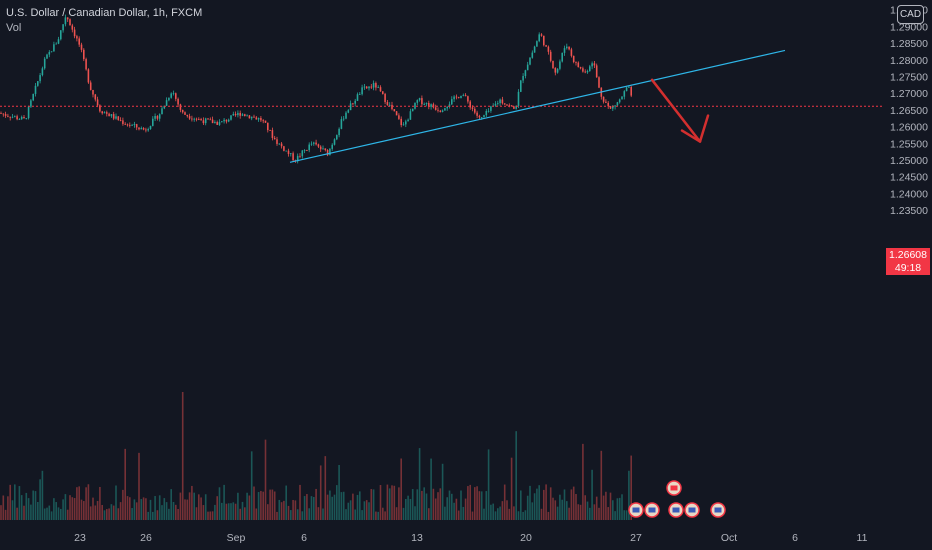 The image size is (932, 550). What do you see at coordinates (909, 178) in the screenshot?
I see `price-tick-label: 1.24500` at bounding box center [909, 178].